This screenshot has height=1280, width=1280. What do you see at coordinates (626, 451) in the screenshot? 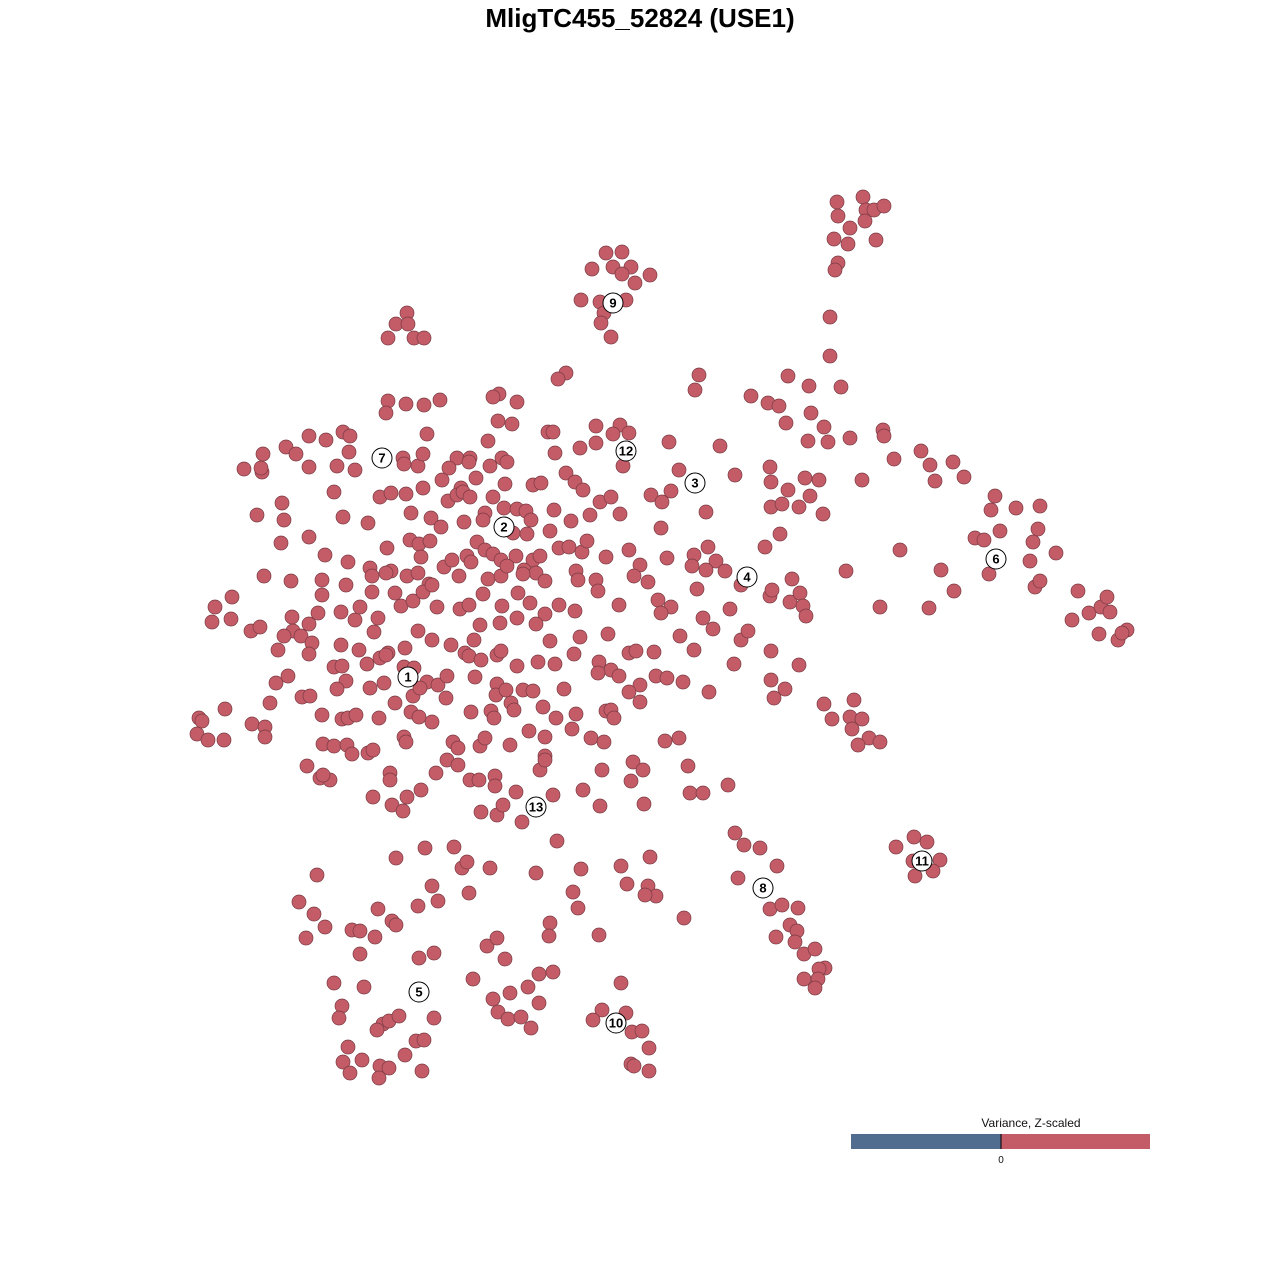
I see `cluster-label-12: 12` at bounding box center [626, 451].